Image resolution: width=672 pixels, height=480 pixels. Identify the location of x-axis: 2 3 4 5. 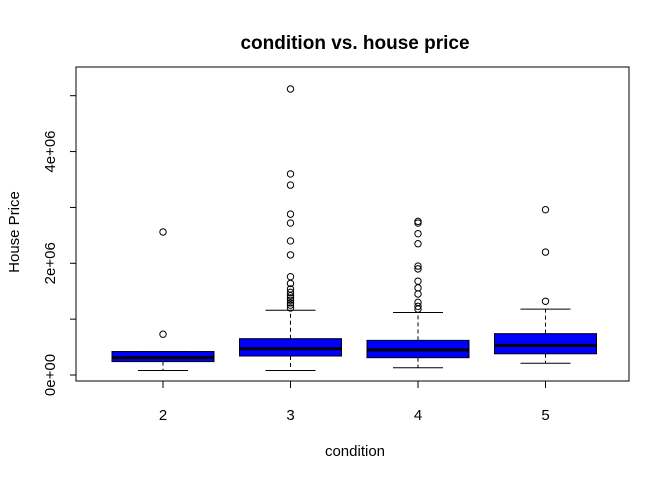
(354, 402).